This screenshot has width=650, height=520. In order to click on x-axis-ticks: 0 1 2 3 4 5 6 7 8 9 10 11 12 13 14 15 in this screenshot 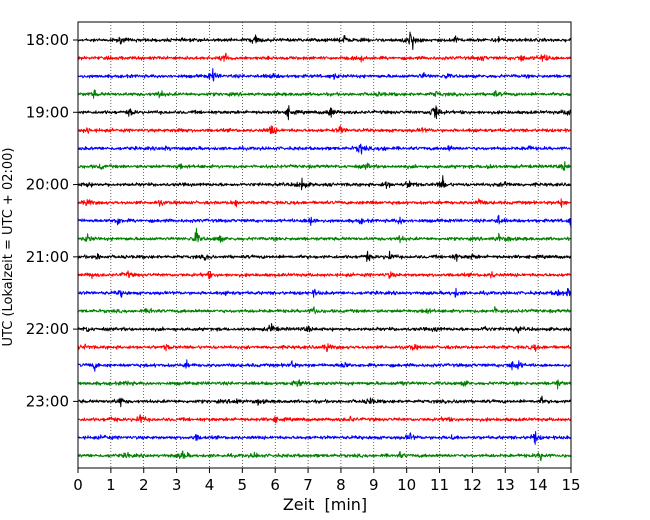, I will do `click(327, 481)`.